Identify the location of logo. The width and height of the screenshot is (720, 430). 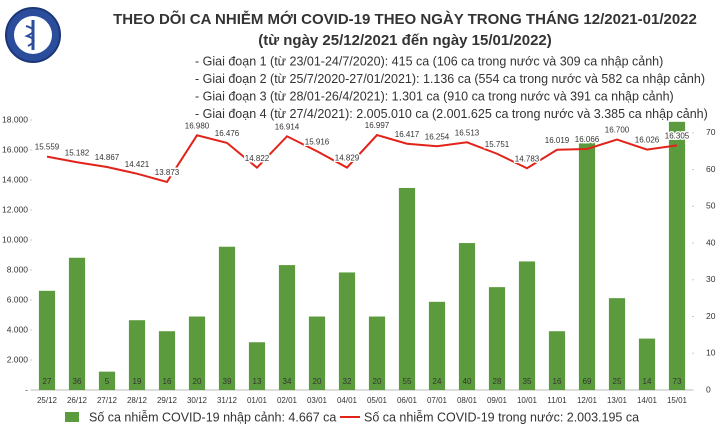
(33, 35).